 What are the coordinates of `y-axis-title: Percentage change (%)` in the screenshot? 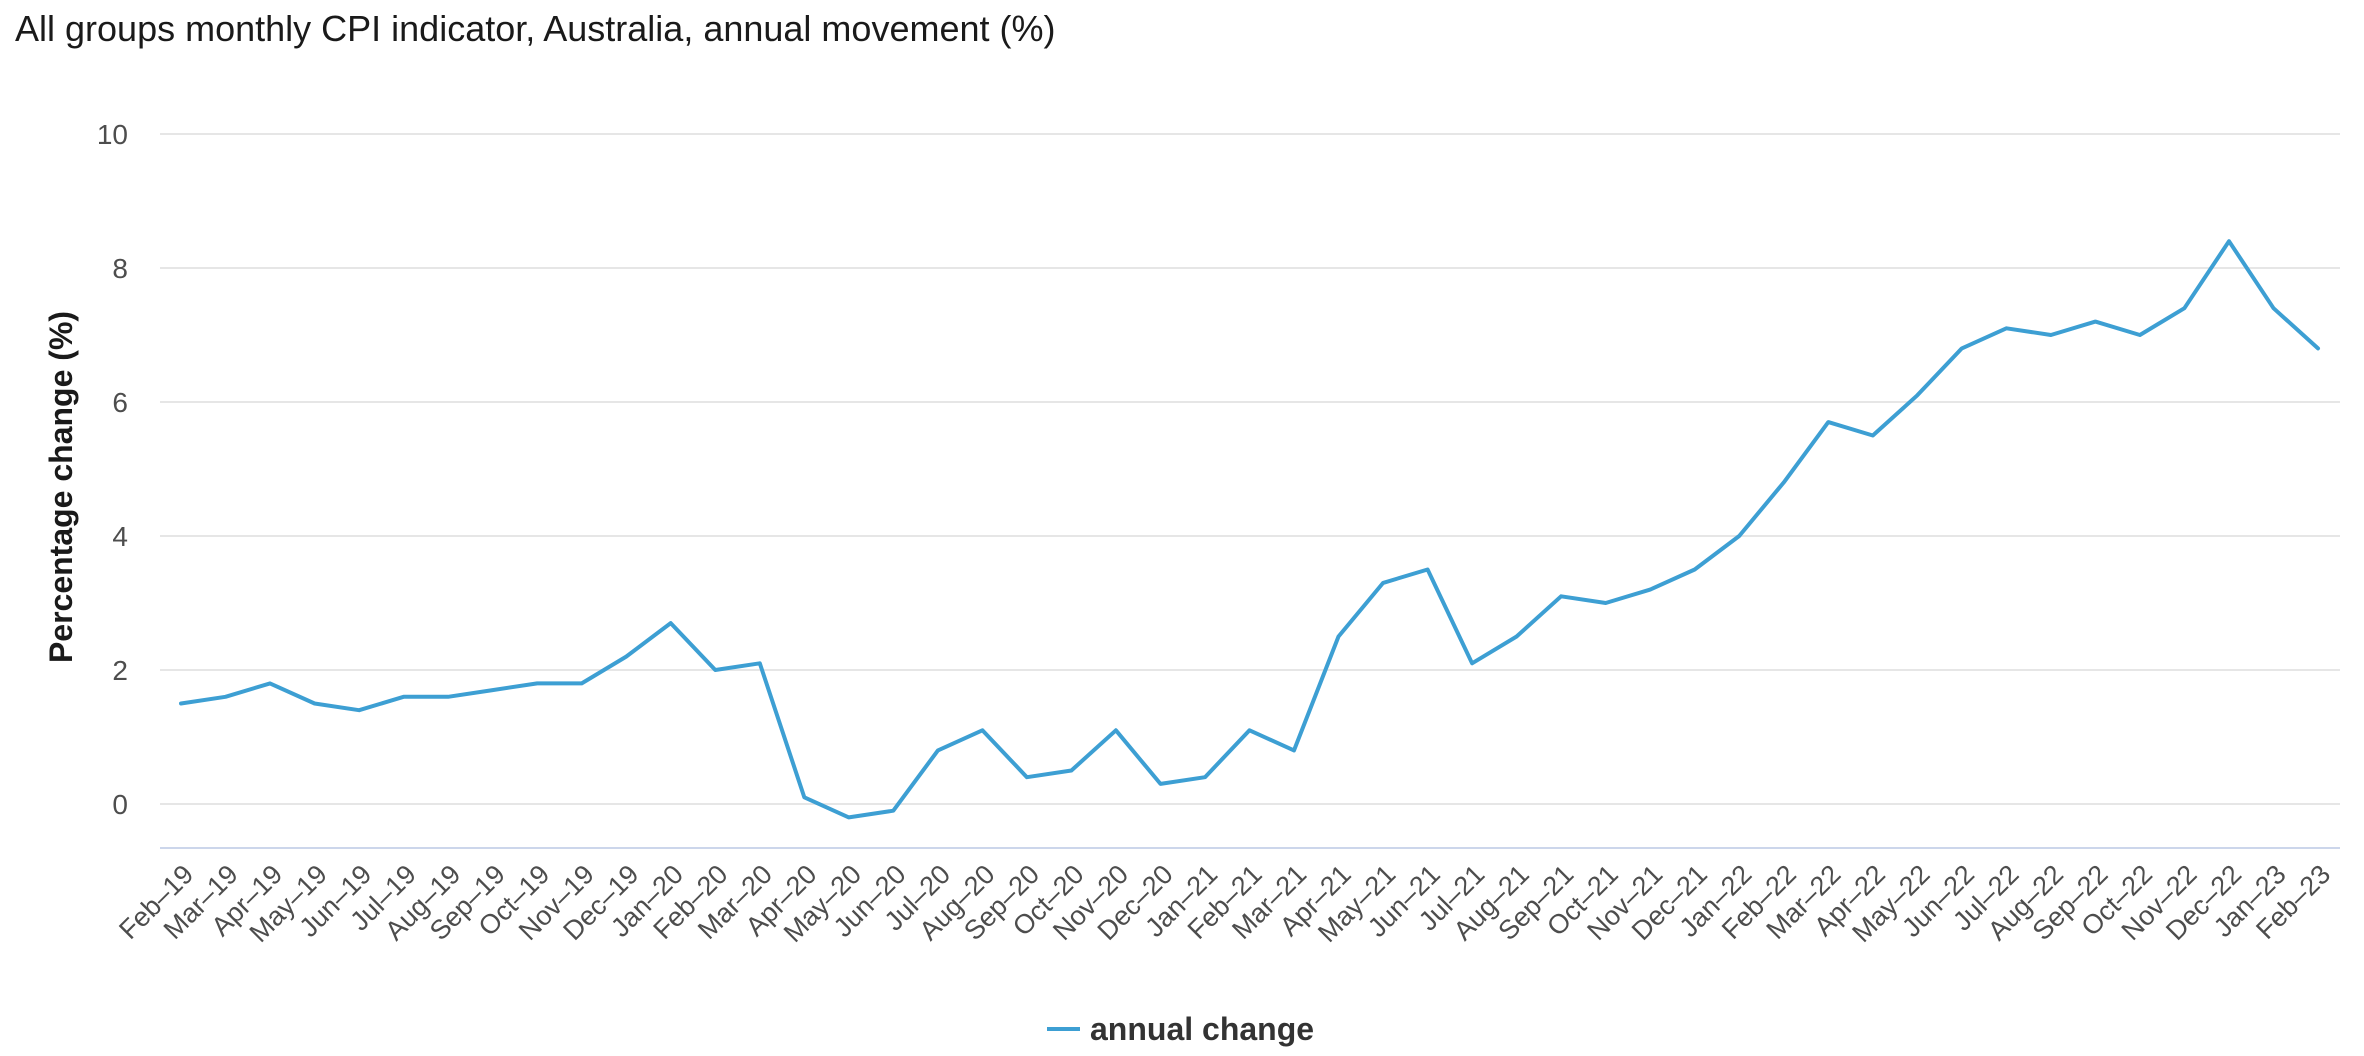 It's located at (61, 487).